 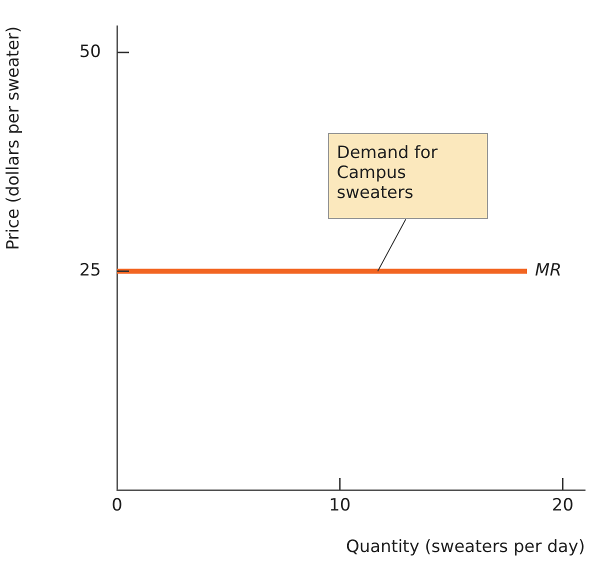 What do you see at coordinates (563, 506) in the screenshot?
I see `x-tick-label: 20` at bounding box center [563, 506].